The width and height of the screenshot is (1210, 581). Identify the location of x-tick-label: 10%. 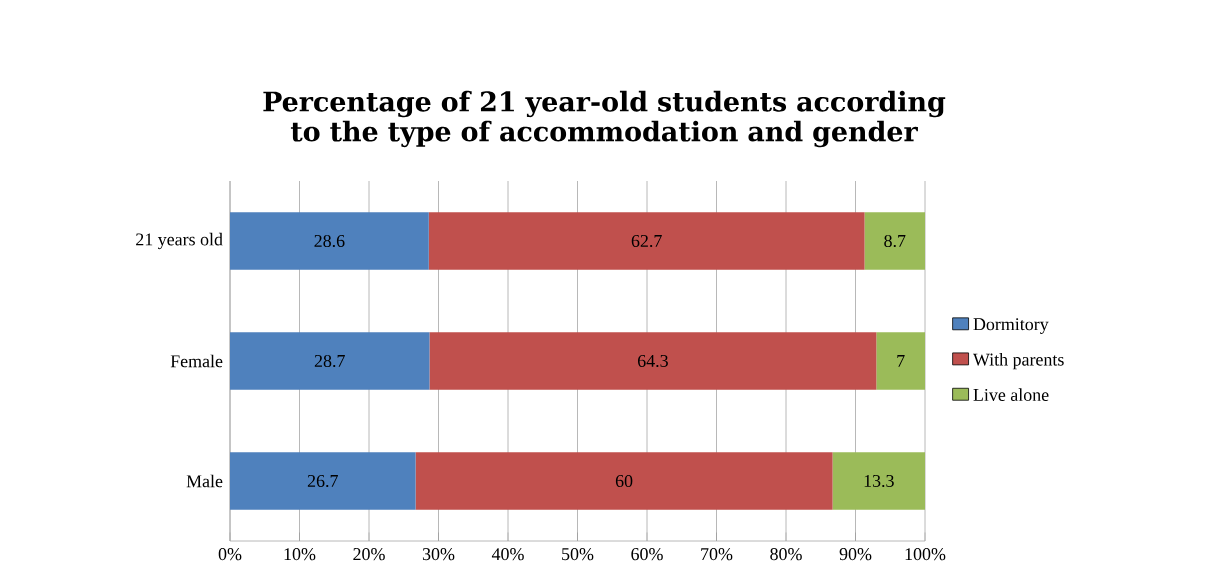
(300, 554).